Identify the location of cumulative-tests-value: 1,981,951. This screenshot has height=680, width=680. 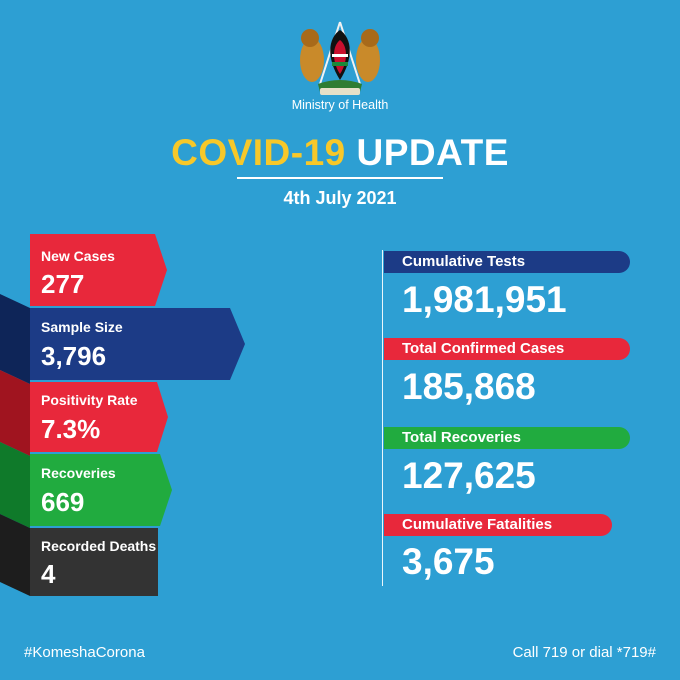
(484, 299).